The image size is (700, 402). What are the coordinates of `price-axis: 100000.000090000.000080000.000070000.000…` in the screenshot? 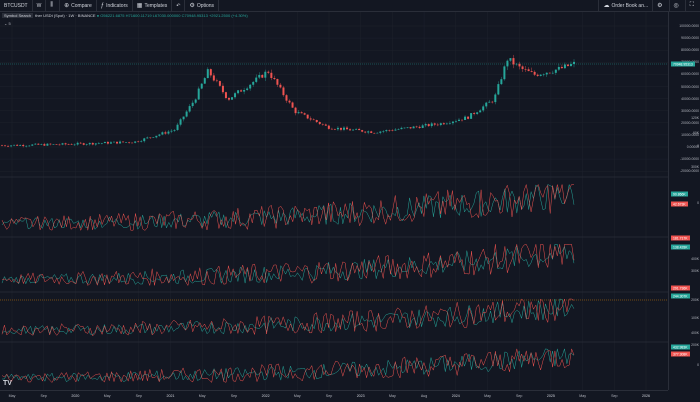 It's located at (684, 201).